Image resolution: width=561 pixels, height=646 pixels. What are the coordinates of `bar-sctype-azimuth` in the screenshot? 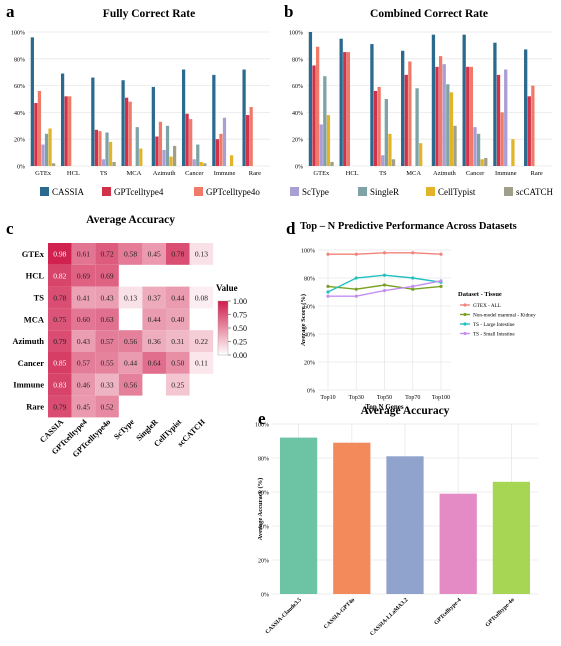 It's located at (164, 157).